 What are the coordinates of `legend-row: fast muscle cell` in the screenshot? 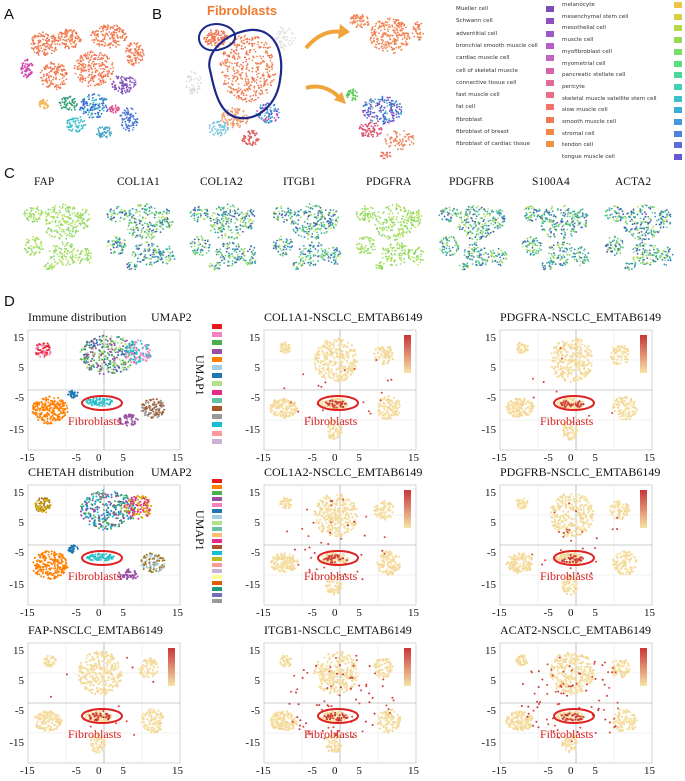 It's located at (515, 98).